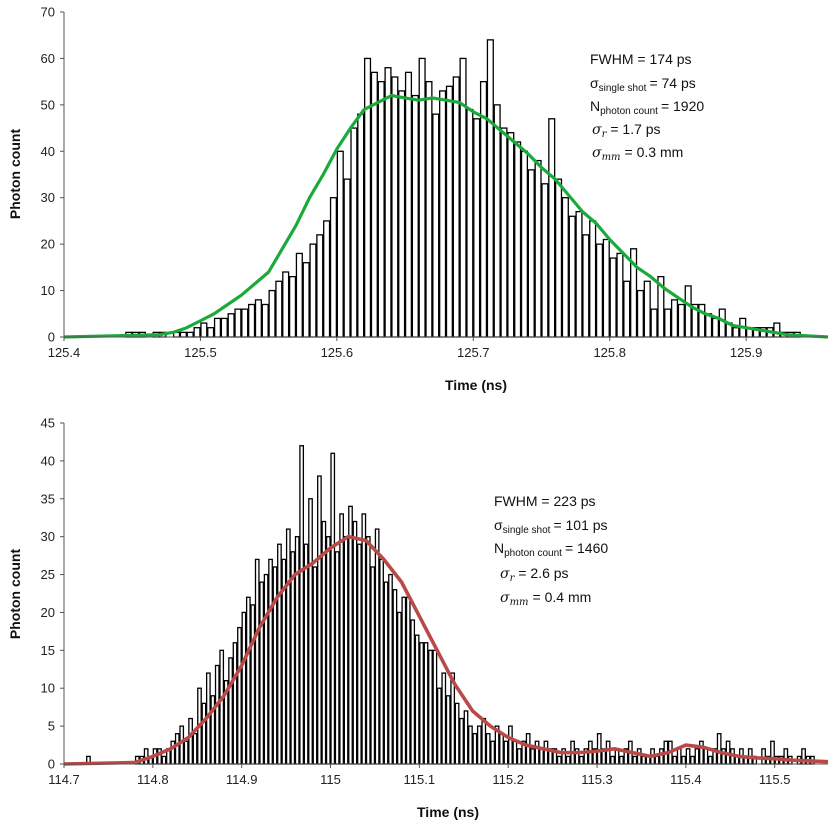 The width and height of the screenshot is (830, 830). What do you see at coordinates (647, 107) in the screenshot?
I see `top-photon-count-note: Nphoton count = 1920` at bounding box center [647, 107].